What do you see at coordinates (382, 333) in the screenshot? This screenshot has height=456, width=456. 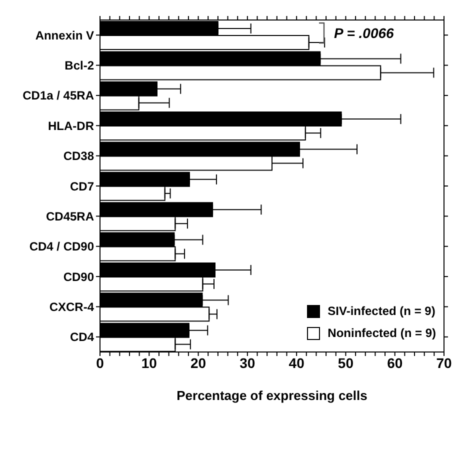 I see `legend-label: Noninfected (n = 9)` at bounding box center [382, 333].